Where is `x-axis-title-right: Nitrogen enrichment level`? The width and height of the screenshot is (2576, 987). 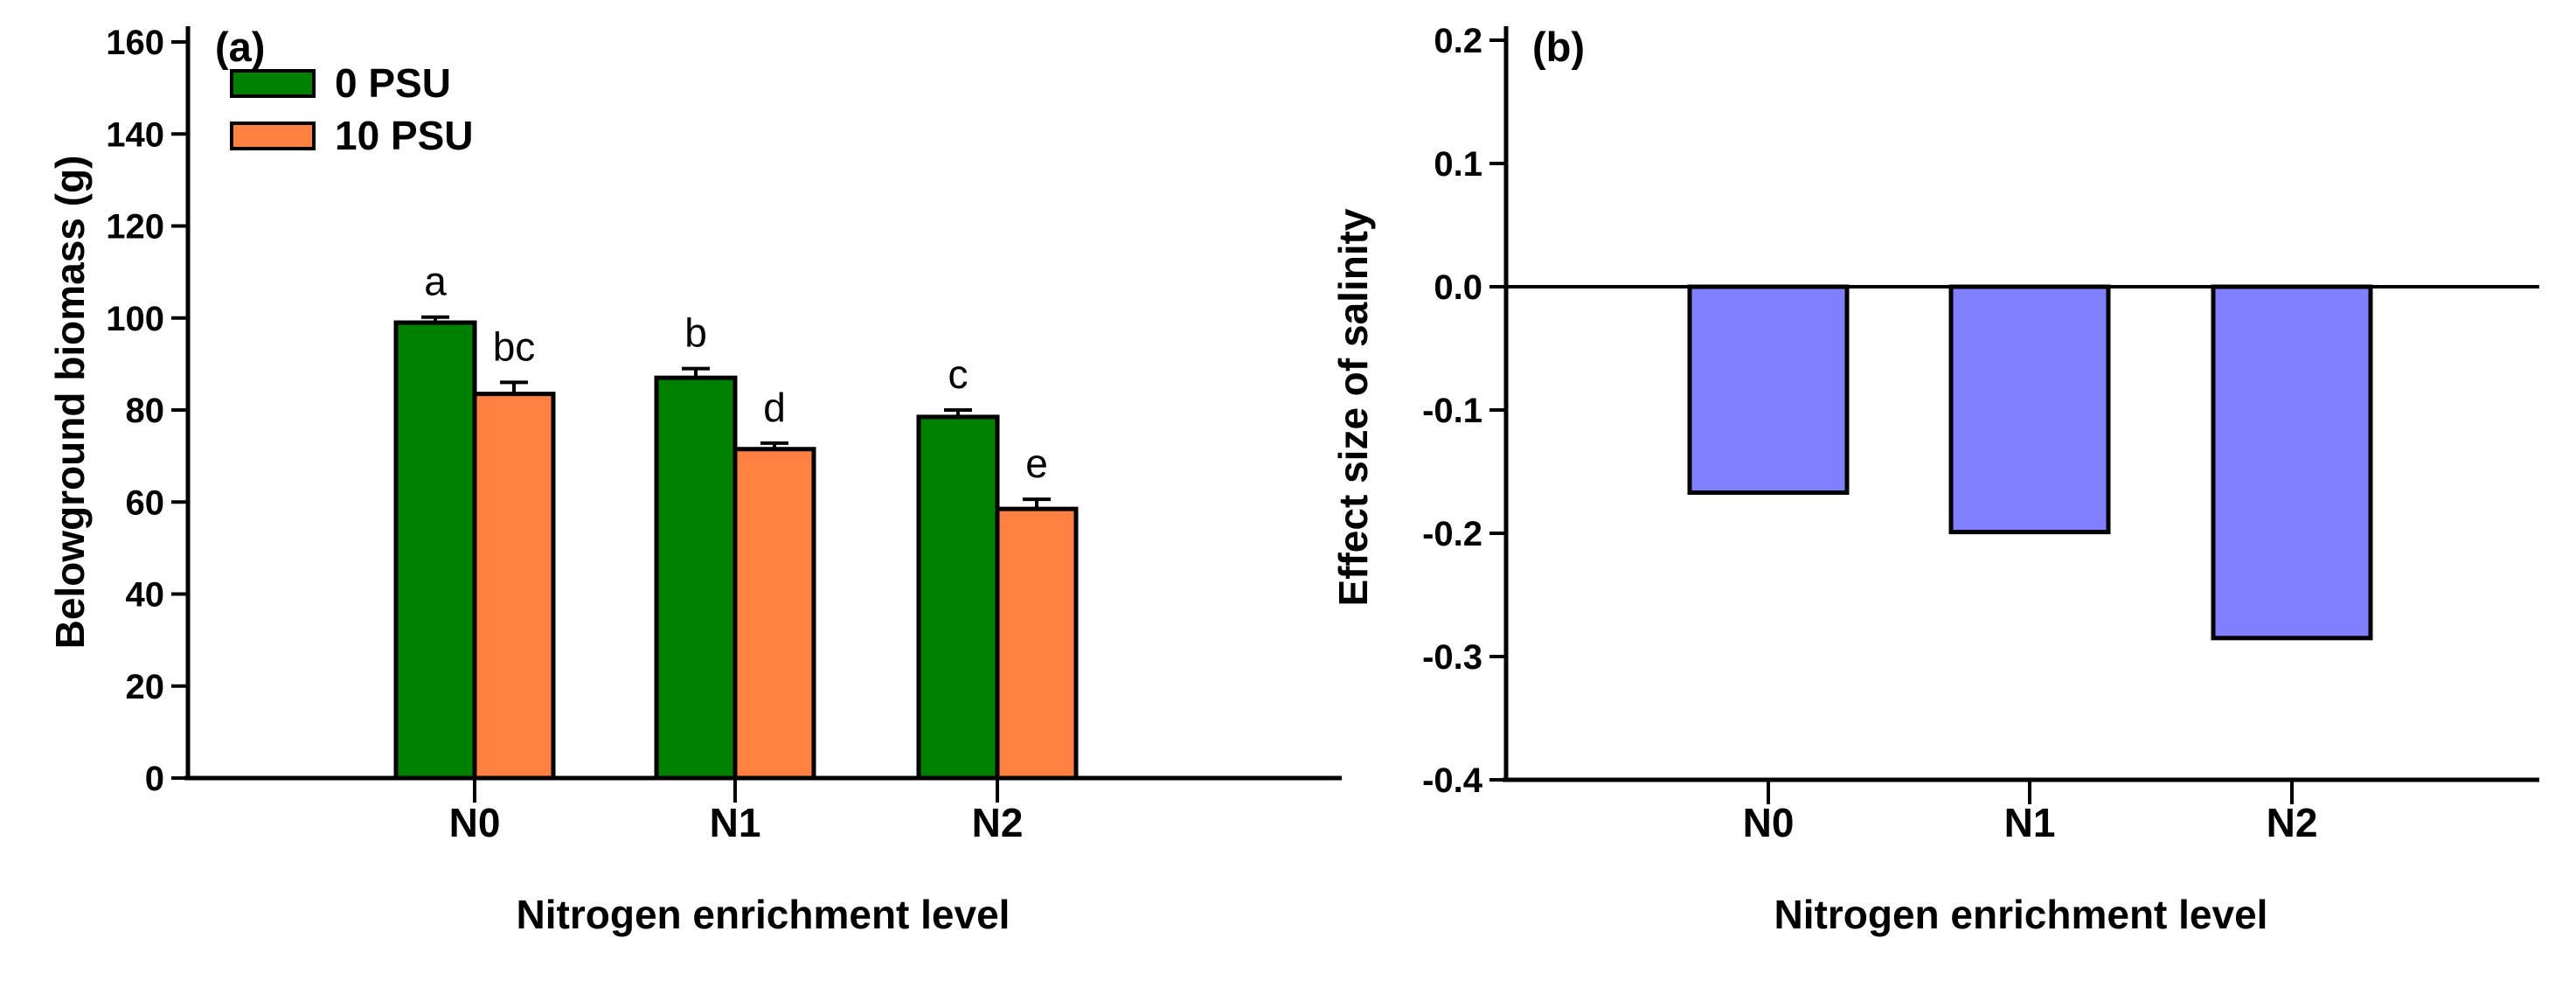
x-axis-title-right: Nitrogen enrichment level is located at coordinates (2021, 914).